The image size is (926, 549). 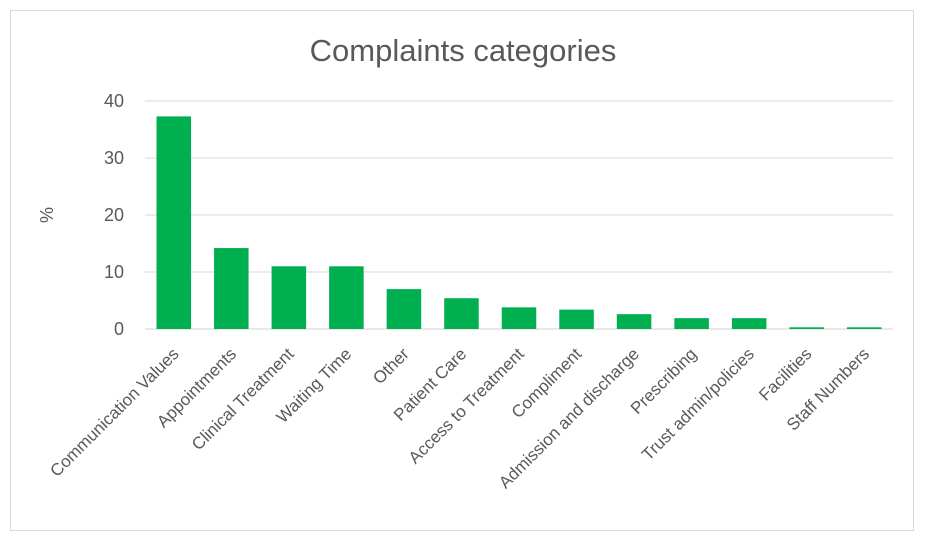 What do you see at coordinates (114, 101) in the screenshot?
I see `y-tick-label: 40` at bounding box center [114, 101].